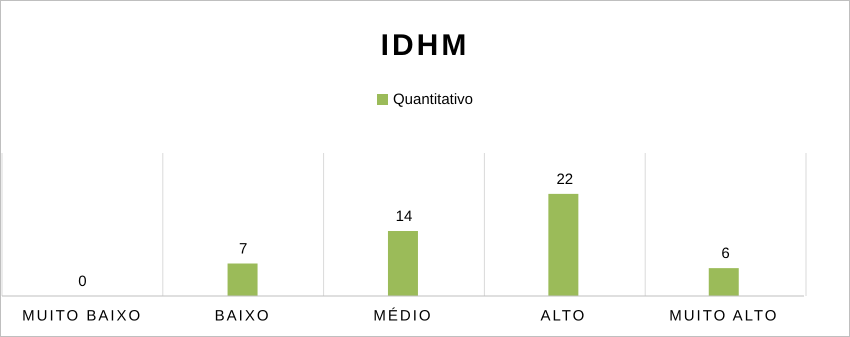 Image resolution: width=850 pixels, height=337 pixels. I want to click on x-tick-label: MUITO BAIXO, so click(82, 316).